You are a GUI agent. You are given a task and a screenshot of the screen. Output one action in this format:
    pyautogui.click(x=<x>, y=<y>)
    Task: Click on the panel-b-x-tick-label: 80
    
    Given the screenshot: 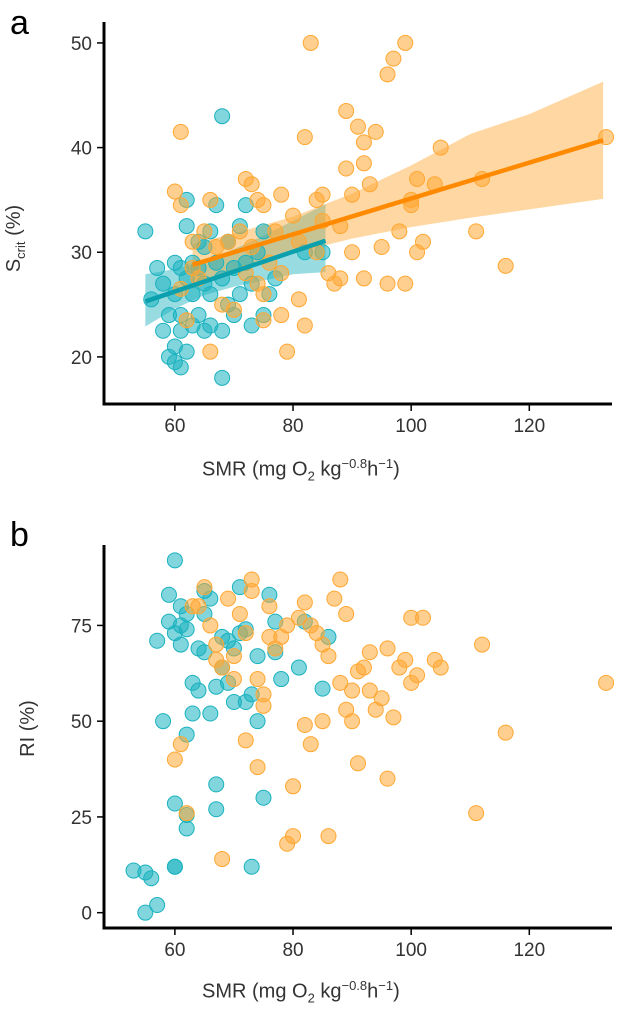 What is the action you would take?
    pyautogui.click(x=292, y=950)
    